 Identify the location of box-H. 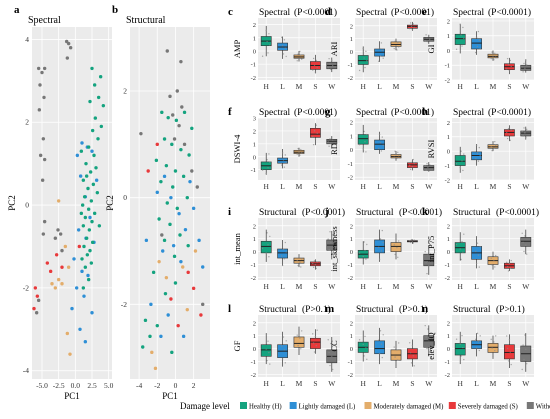
(460, 39).